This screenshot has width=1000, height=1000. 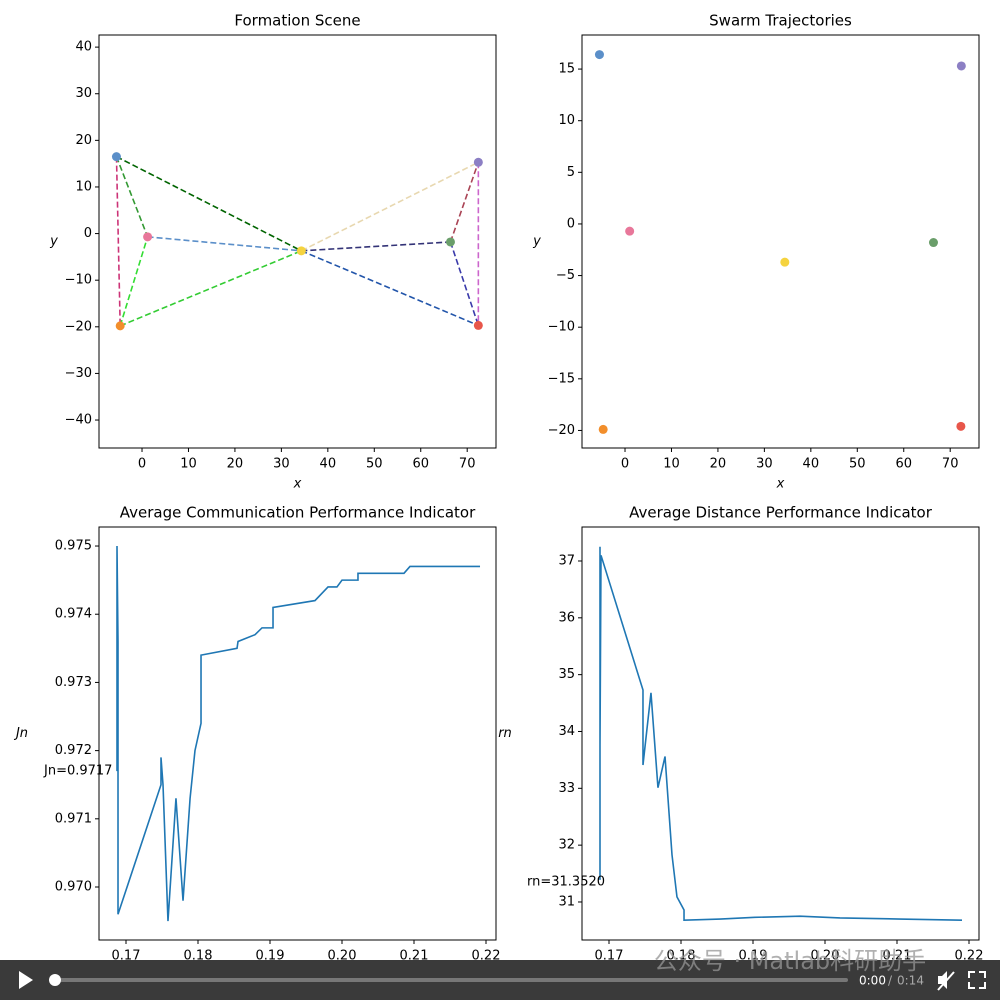 I want to click on y-tick-label: 36, so click(x=566, y=617).